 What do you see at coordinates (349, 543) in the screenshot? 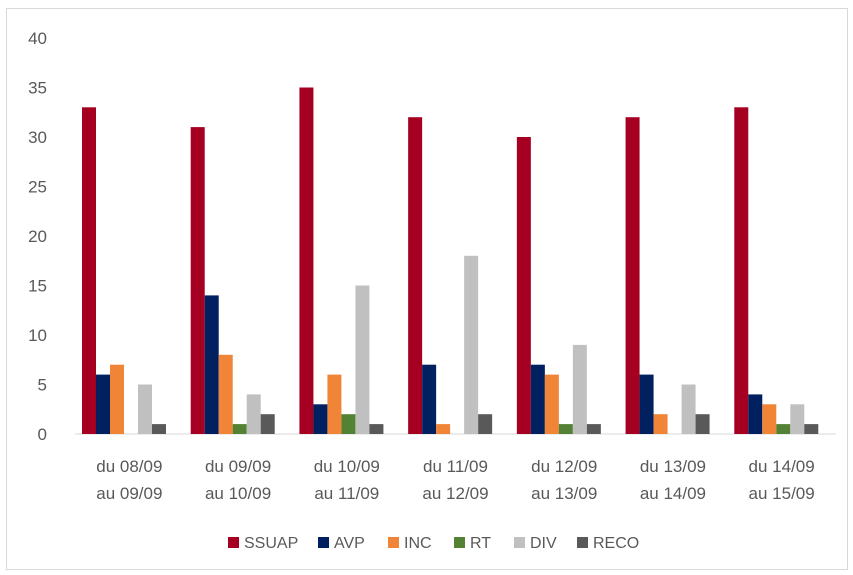
I see `legend-label-avp: AVP` at bounding box center [349, 543].